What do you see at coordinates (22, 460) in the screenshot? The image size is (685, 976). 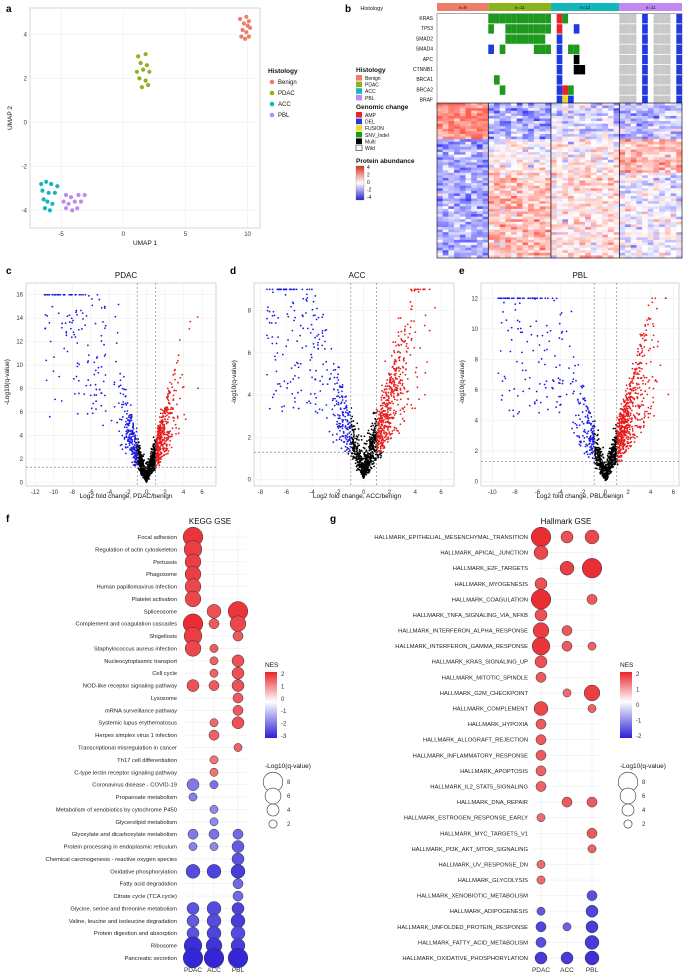 I see `y-tick-label: 2` at bounding box center [22, 460].